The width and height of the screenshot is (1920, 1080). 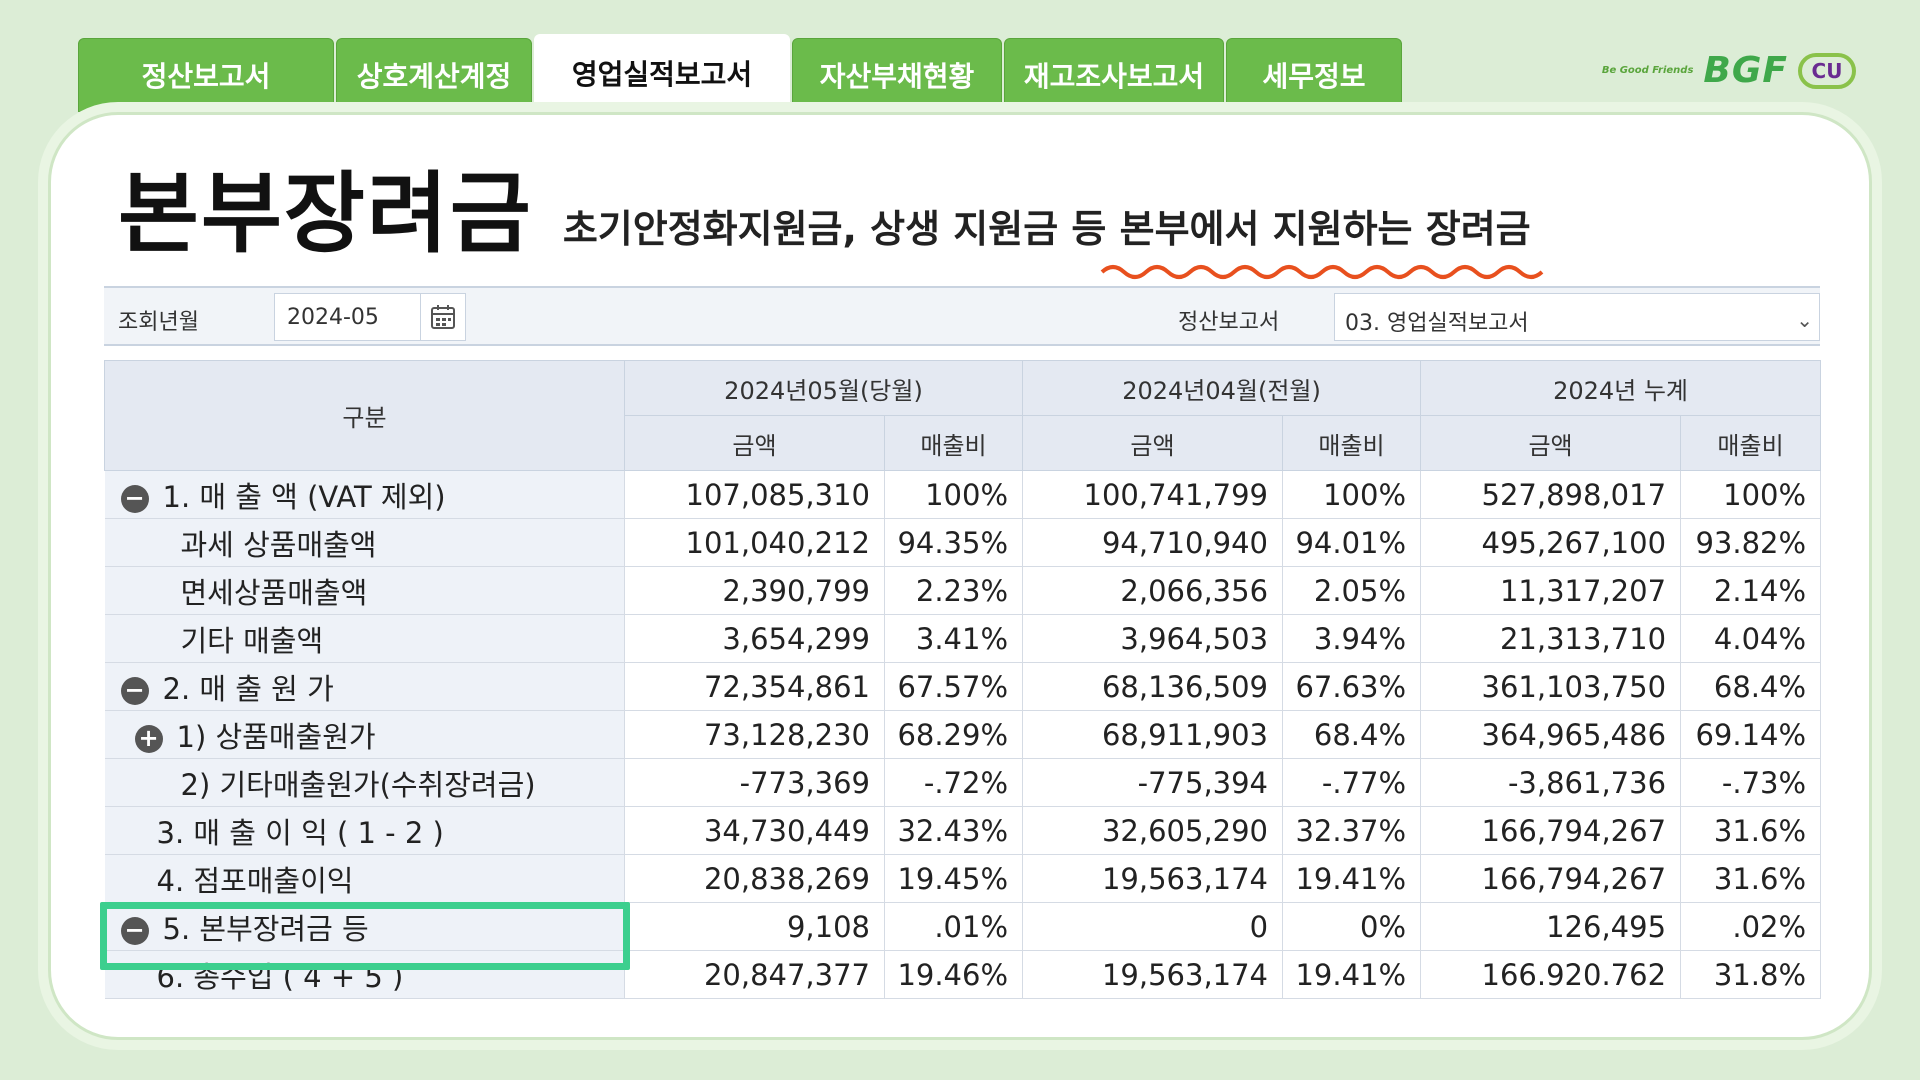 I want to click on ratio-cell: 2.23%, so click(x=954, y=590).